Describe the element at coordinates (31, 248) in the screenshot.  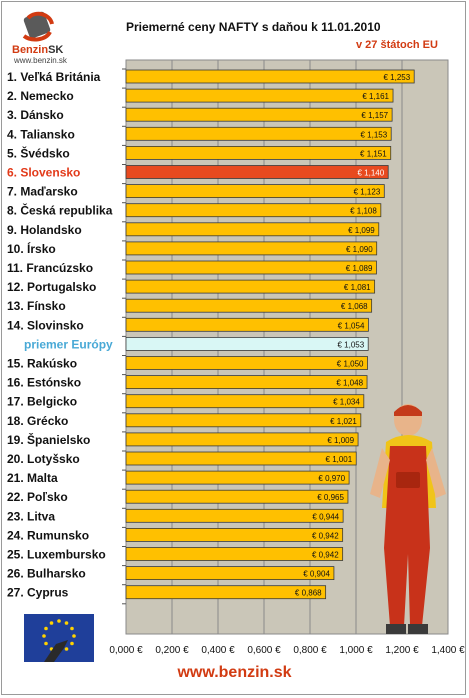
I see `category-label: 10. Írsko` at that location.